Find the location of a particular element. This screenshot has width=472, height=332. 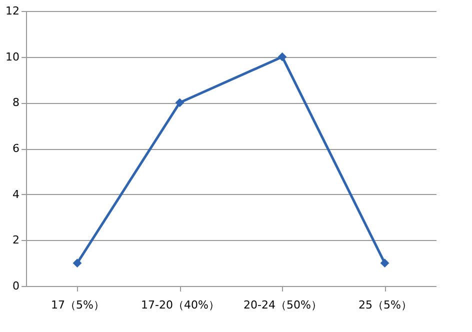

y-tick-label: 0 is located at coordinates (16, 286).